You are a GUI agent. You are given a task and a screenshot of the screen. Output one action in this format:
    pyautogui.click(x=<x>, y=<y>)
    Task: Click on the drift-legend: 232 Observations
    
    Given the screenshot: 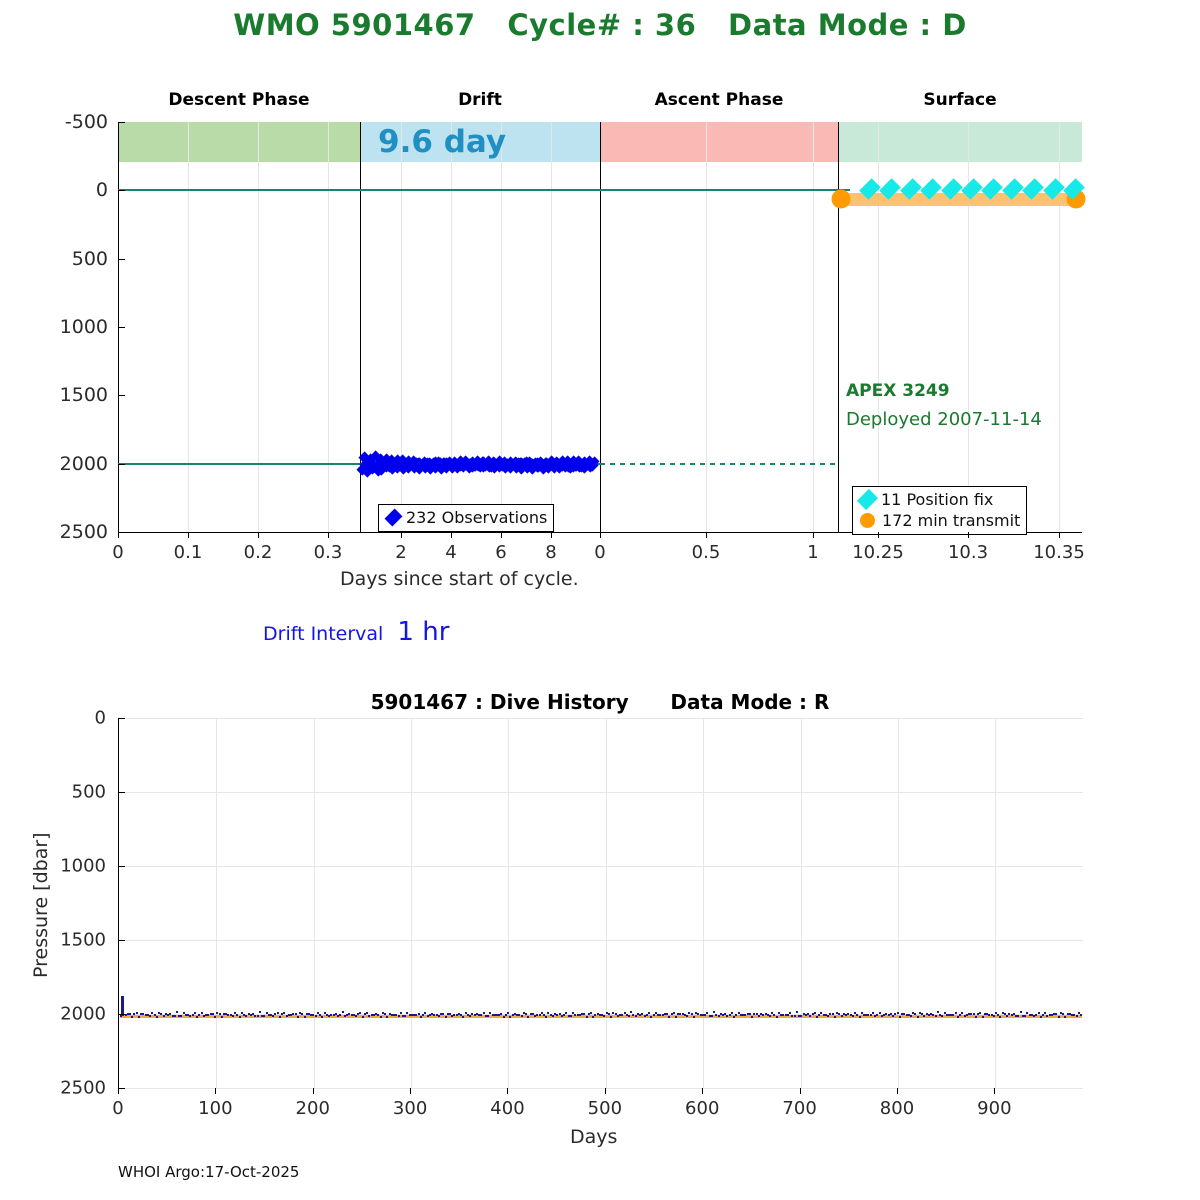 What is the action you would take?
    pyautogui.click(x=466, y=517)
    